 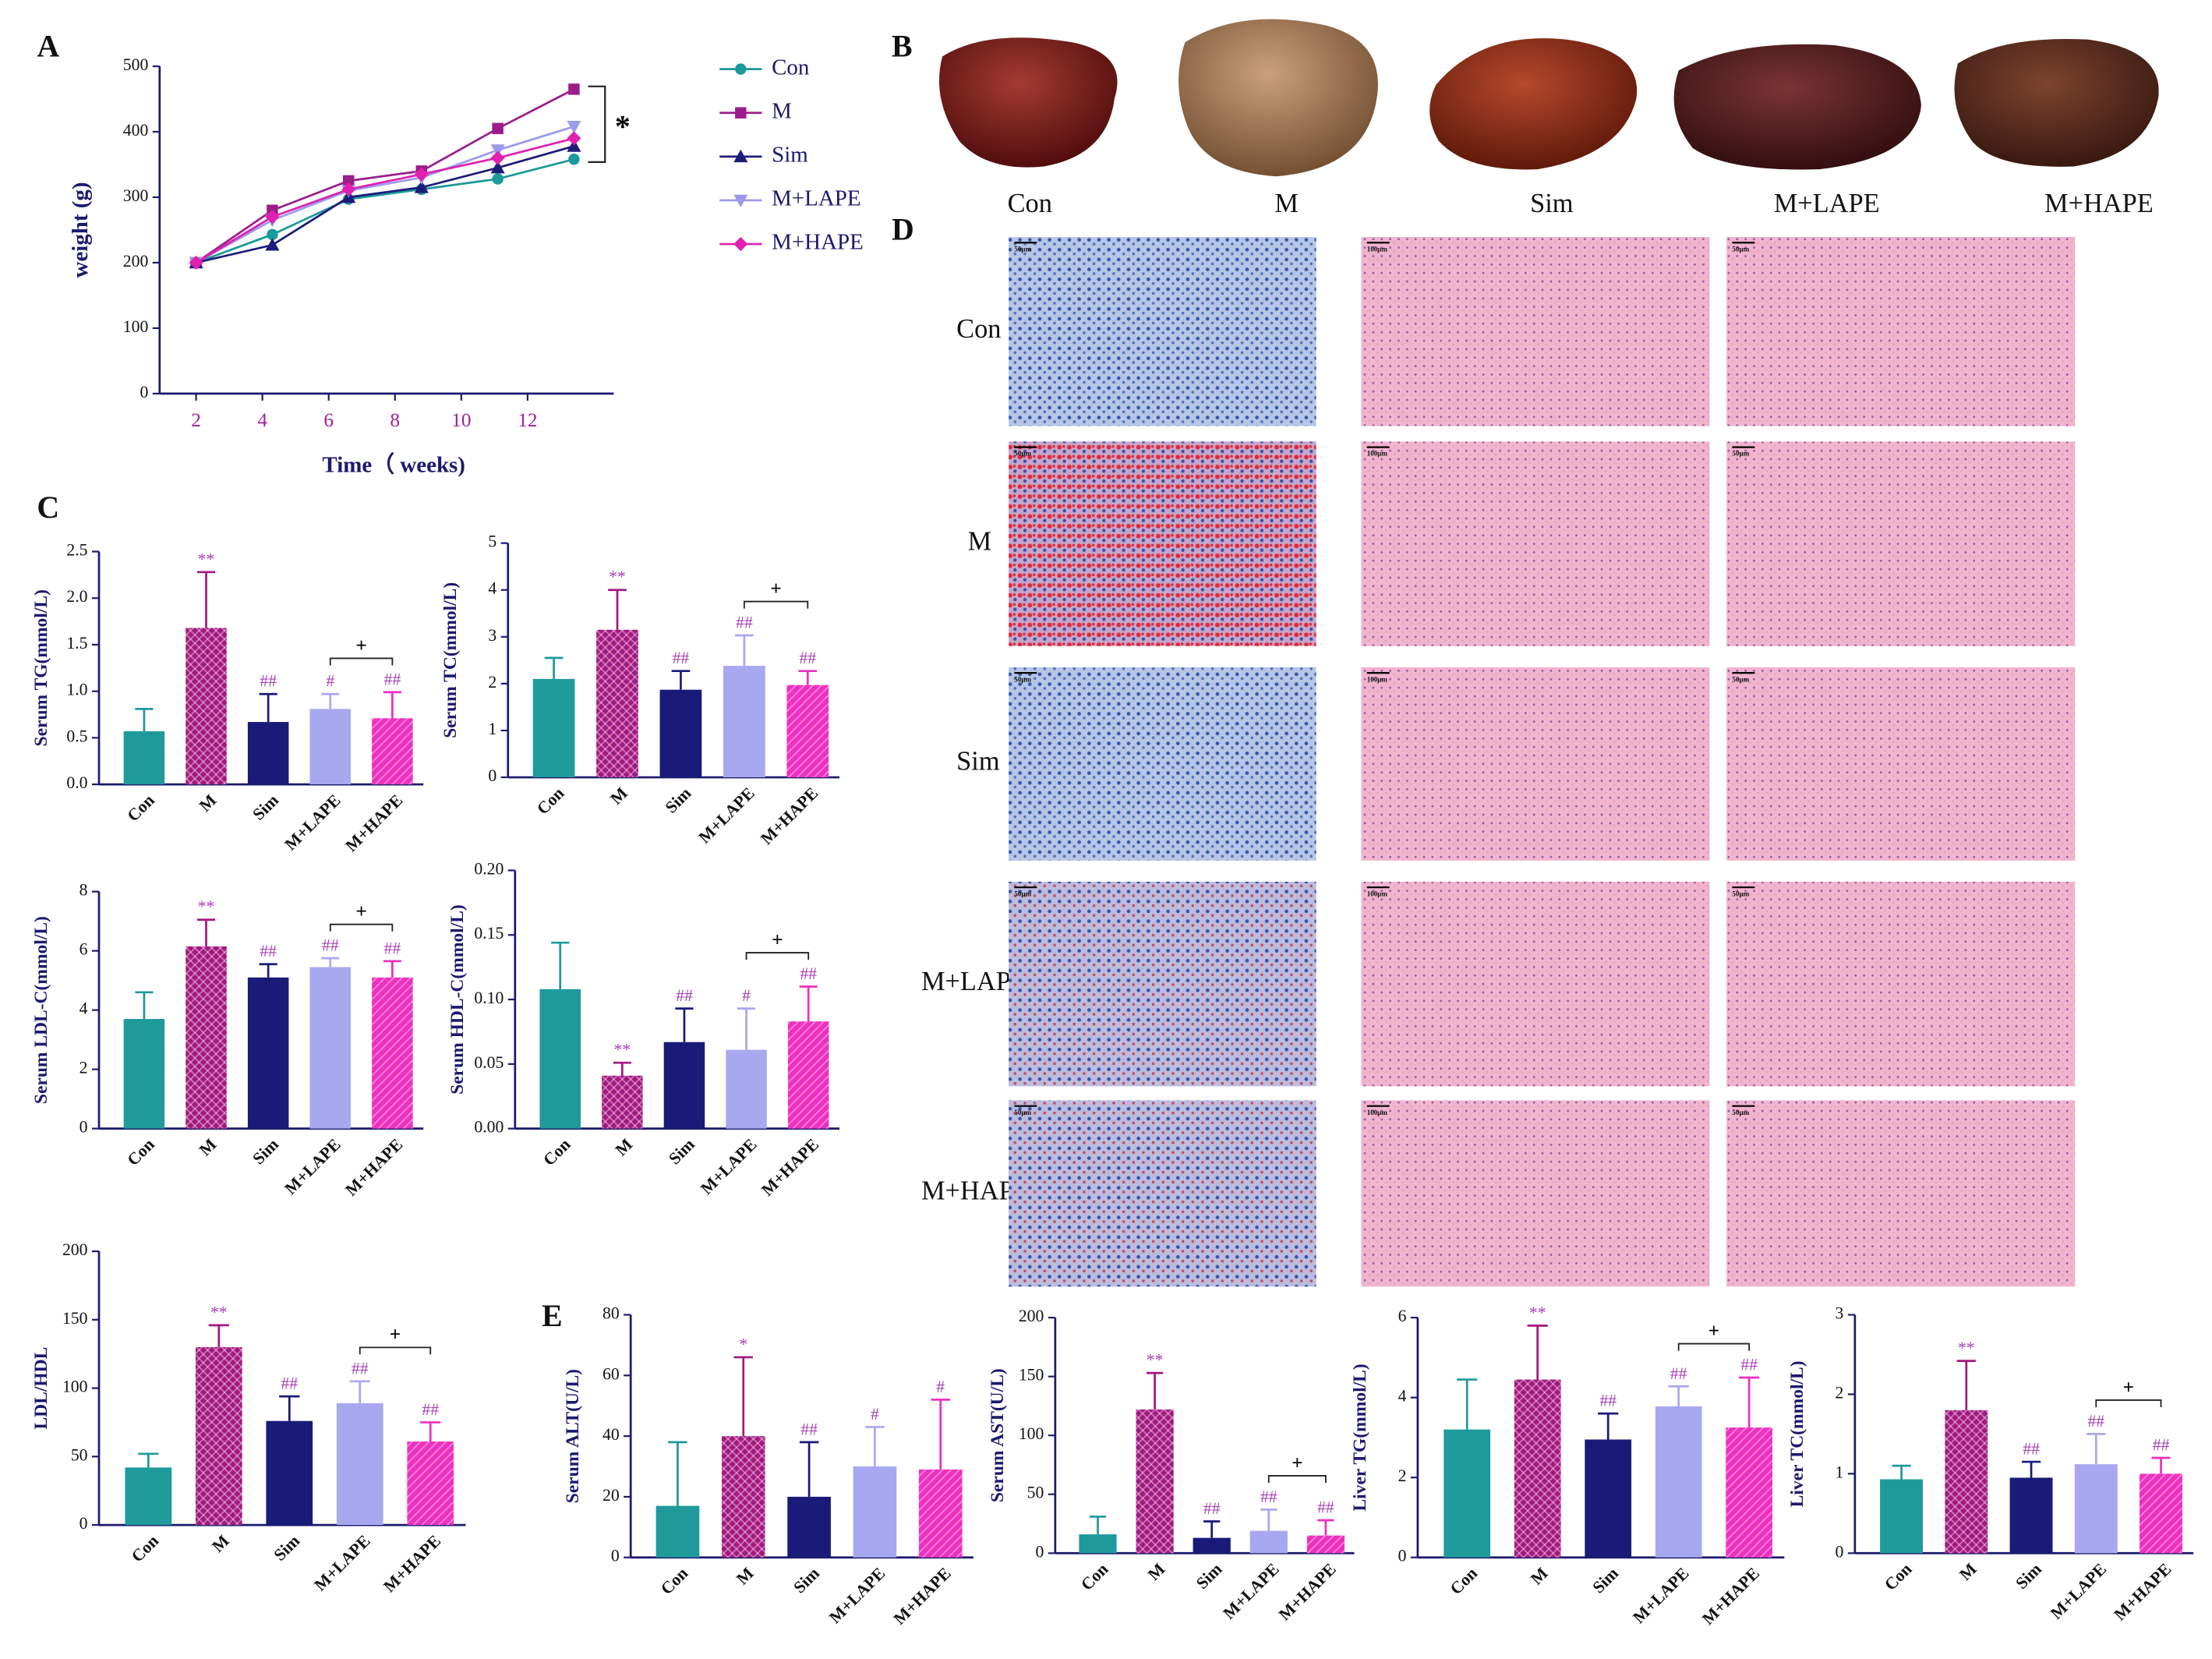 What do you see at coordinates (611, 1373) in the screenshot?
I see `y-tick-label: 60` at bounding box center [611, 1373].